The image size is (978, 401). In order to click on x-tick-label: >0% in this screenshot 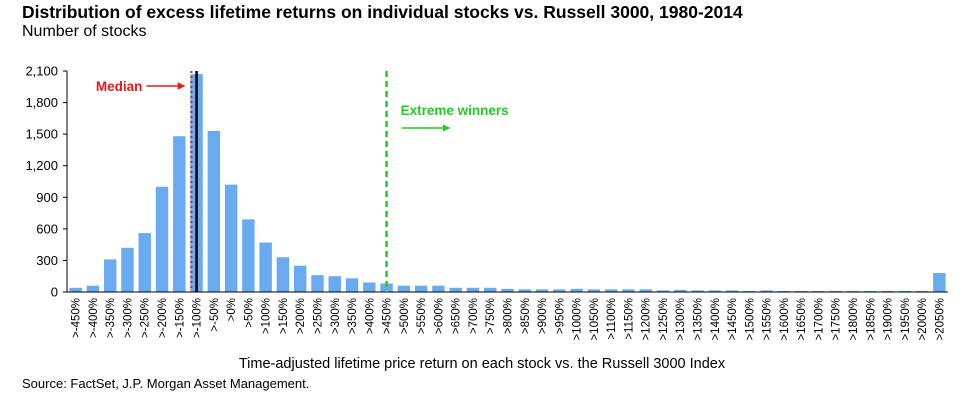, I will do `click(232, 309)`.